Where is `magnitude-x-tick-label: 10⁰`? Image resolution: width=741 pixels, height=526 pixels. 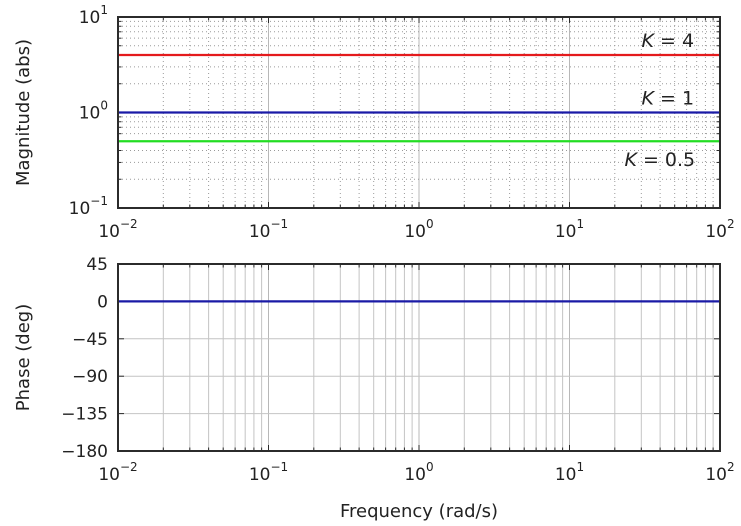
magnitude-x-tick-label: 10⁰ is located at coordinates (418, 229).